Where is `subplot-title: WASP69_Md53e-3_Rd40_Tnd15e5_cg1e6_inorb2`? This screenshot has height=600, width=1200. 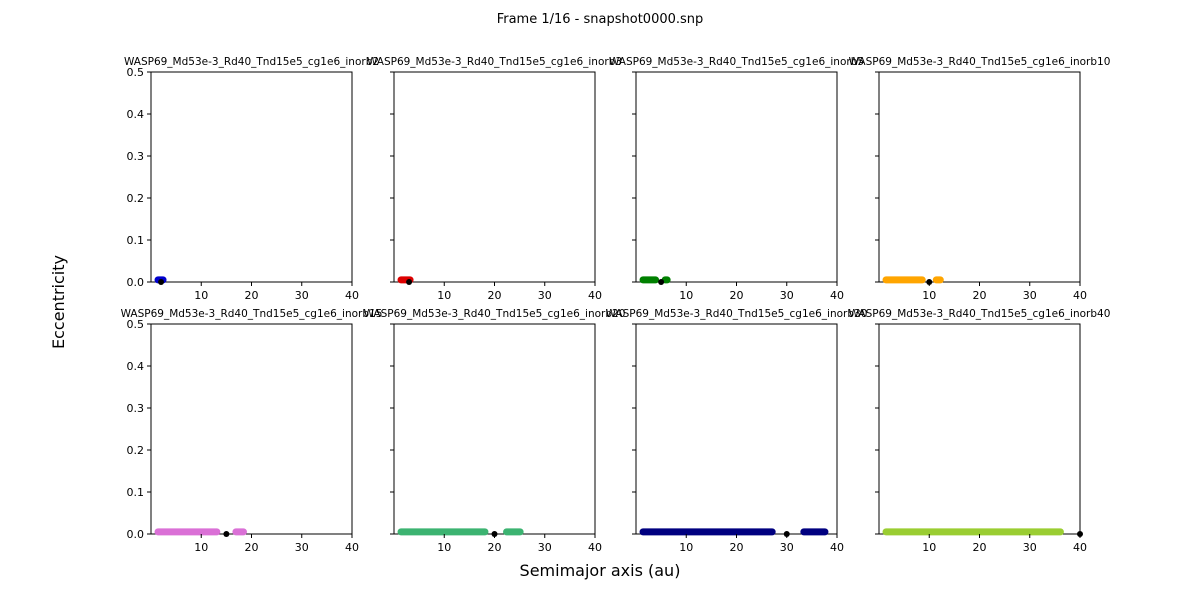 subplot-title: WASP69_Md53e-3_Rd40_Tnd15e5_cg1e6_inorb2 is located at coordinates (251, 62).